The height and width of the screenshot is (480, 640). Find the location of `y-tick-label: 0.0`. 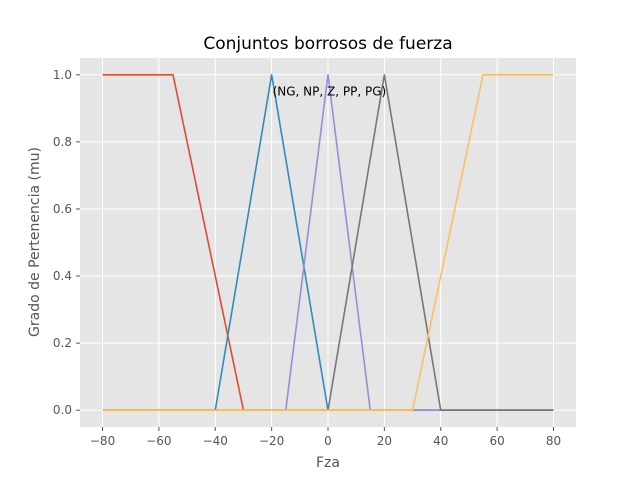

y-tick-label: 0.0 is located at coordinates (62, 410).